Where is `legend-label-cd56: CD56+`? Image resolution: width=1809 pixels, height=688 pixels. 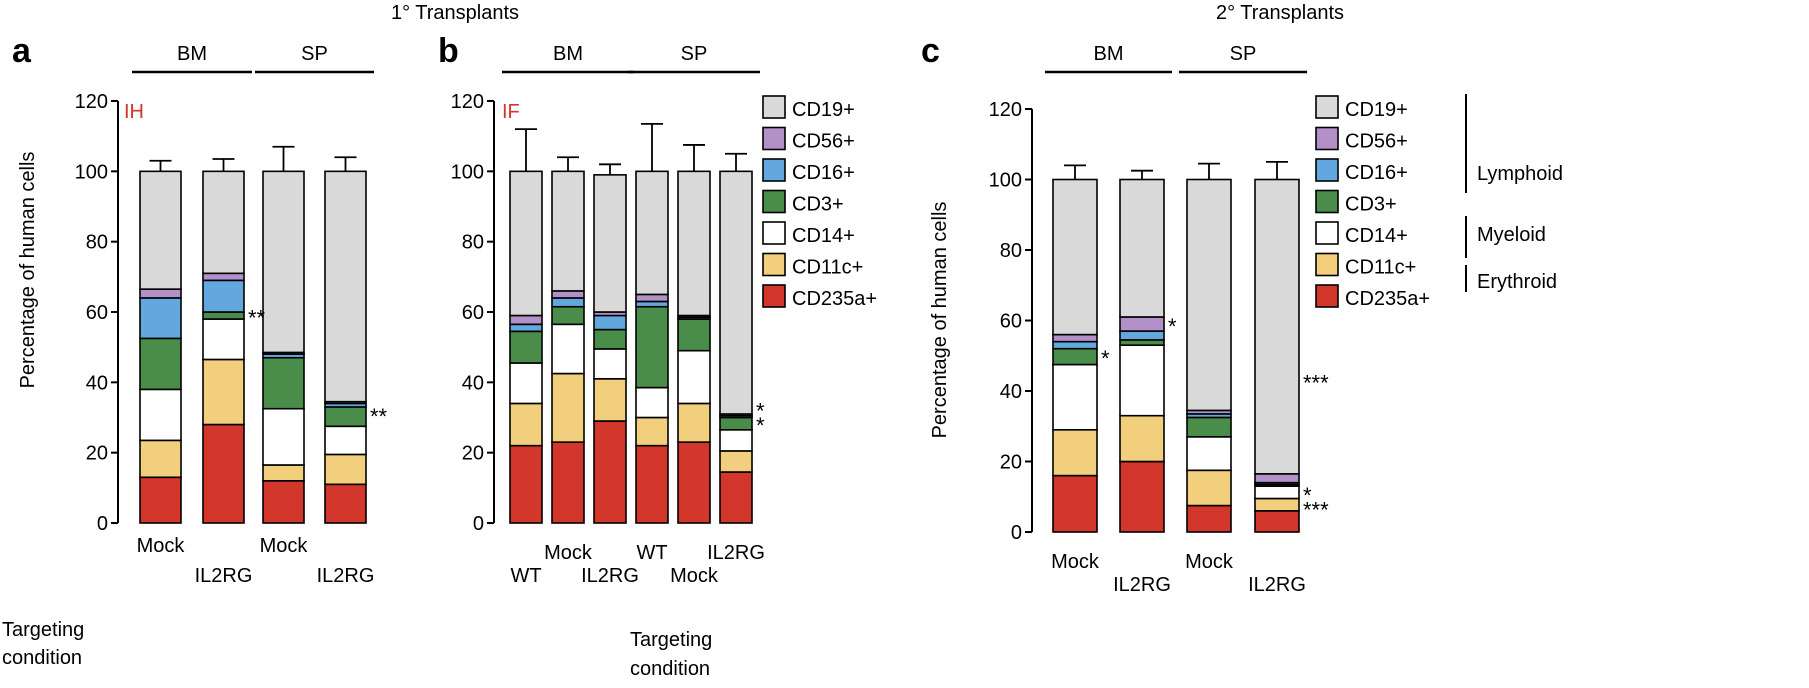
legend-label-cd56: CD56+ is located at coordinates (823, 142).